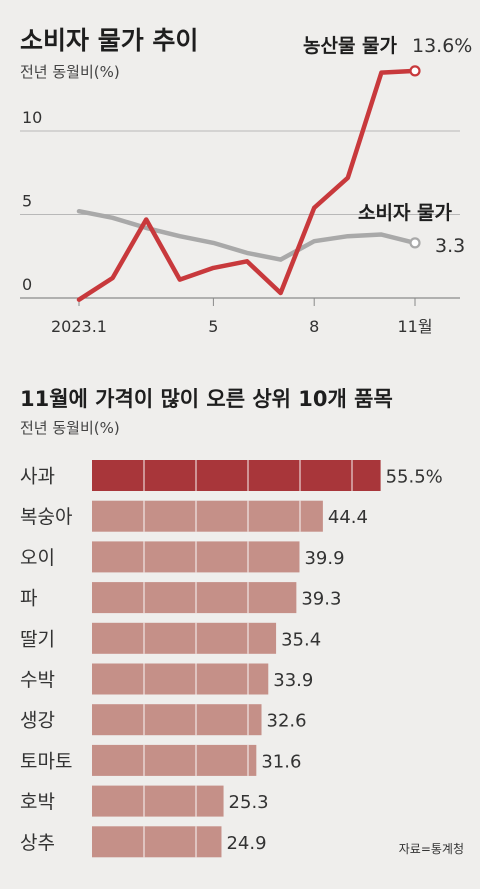 The image size is (480, 889). Describe the element at coordinates (37, 558) in the screenshot. I see `bar-category-label: 오이` at that location.